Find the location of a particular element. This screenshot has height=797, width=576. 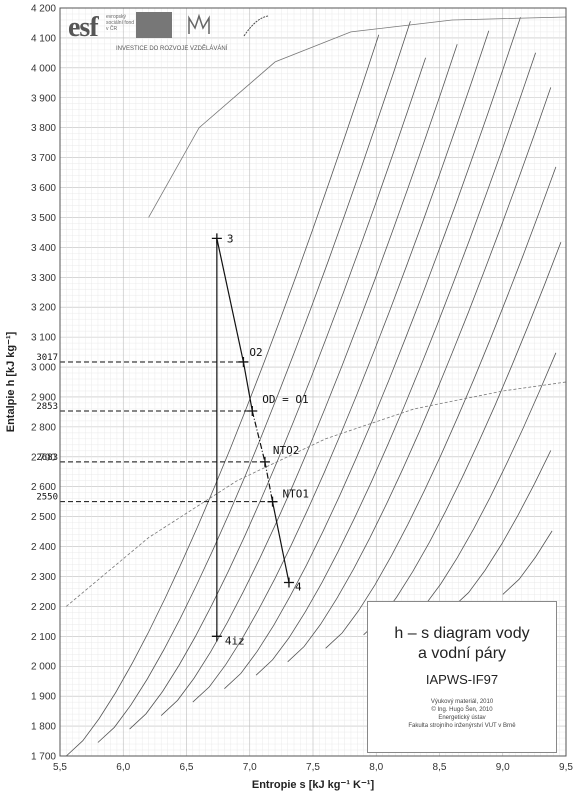

credit-3: Energetický ústav is located at coordinates (462, 718).